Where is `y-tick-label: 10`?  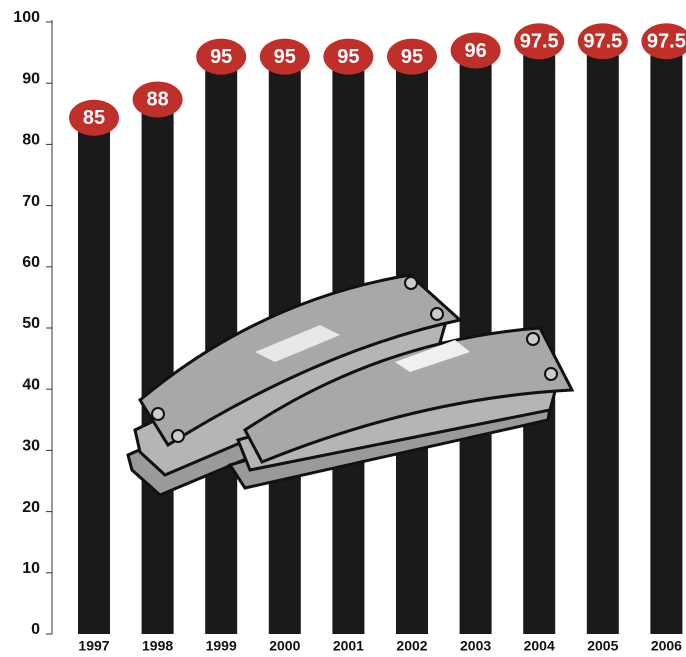
y-tick-label: 10 is located at coordinates (31, 568).